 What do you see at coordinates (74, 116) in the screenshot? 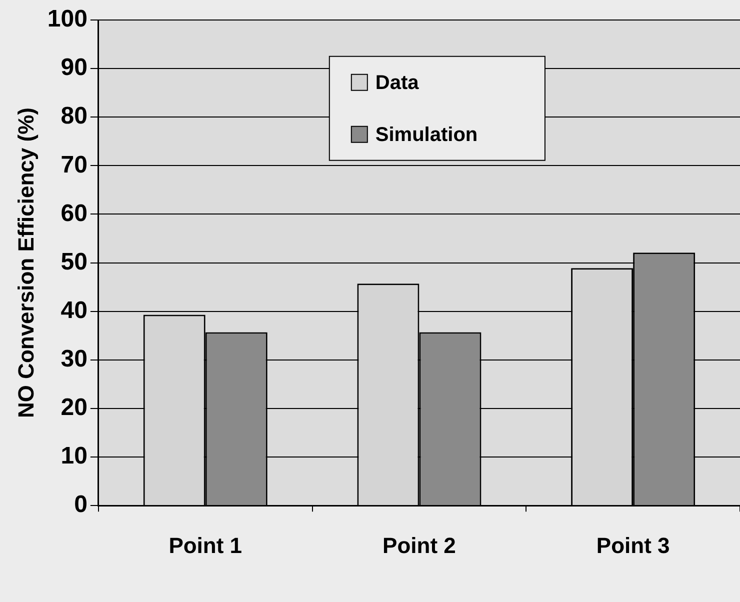
I see `y-tick-label: 80` at bounding box center [74, 116].